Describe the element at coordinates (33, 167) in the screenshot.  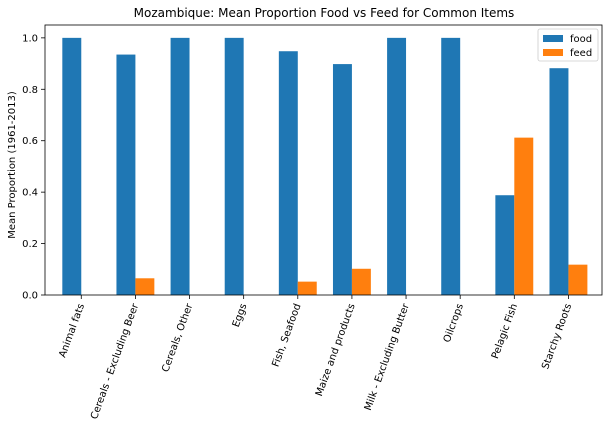
I see `y-axis: 0.0 0.2 0.4 0.6 0.8 1.0` at that location.